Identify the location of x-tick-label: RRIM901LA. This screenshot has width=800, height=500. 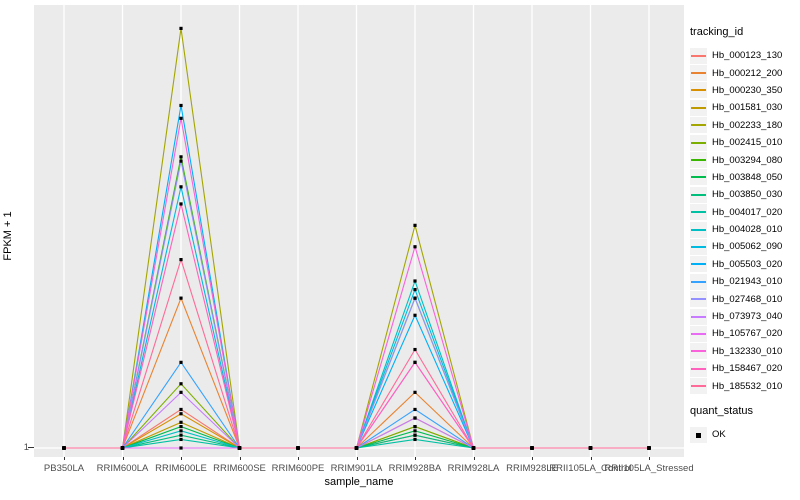
(356, 468).